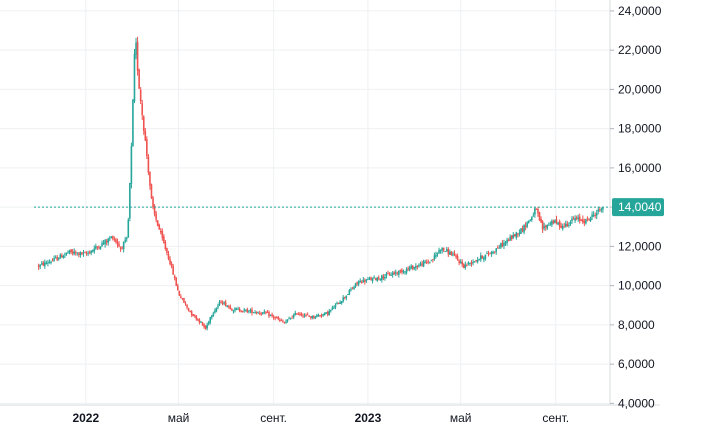 The image size is (722, 431). Describe the element at coordinates (368, 418) in the screenshot. I see `x-tick-label: 2023` at that location.